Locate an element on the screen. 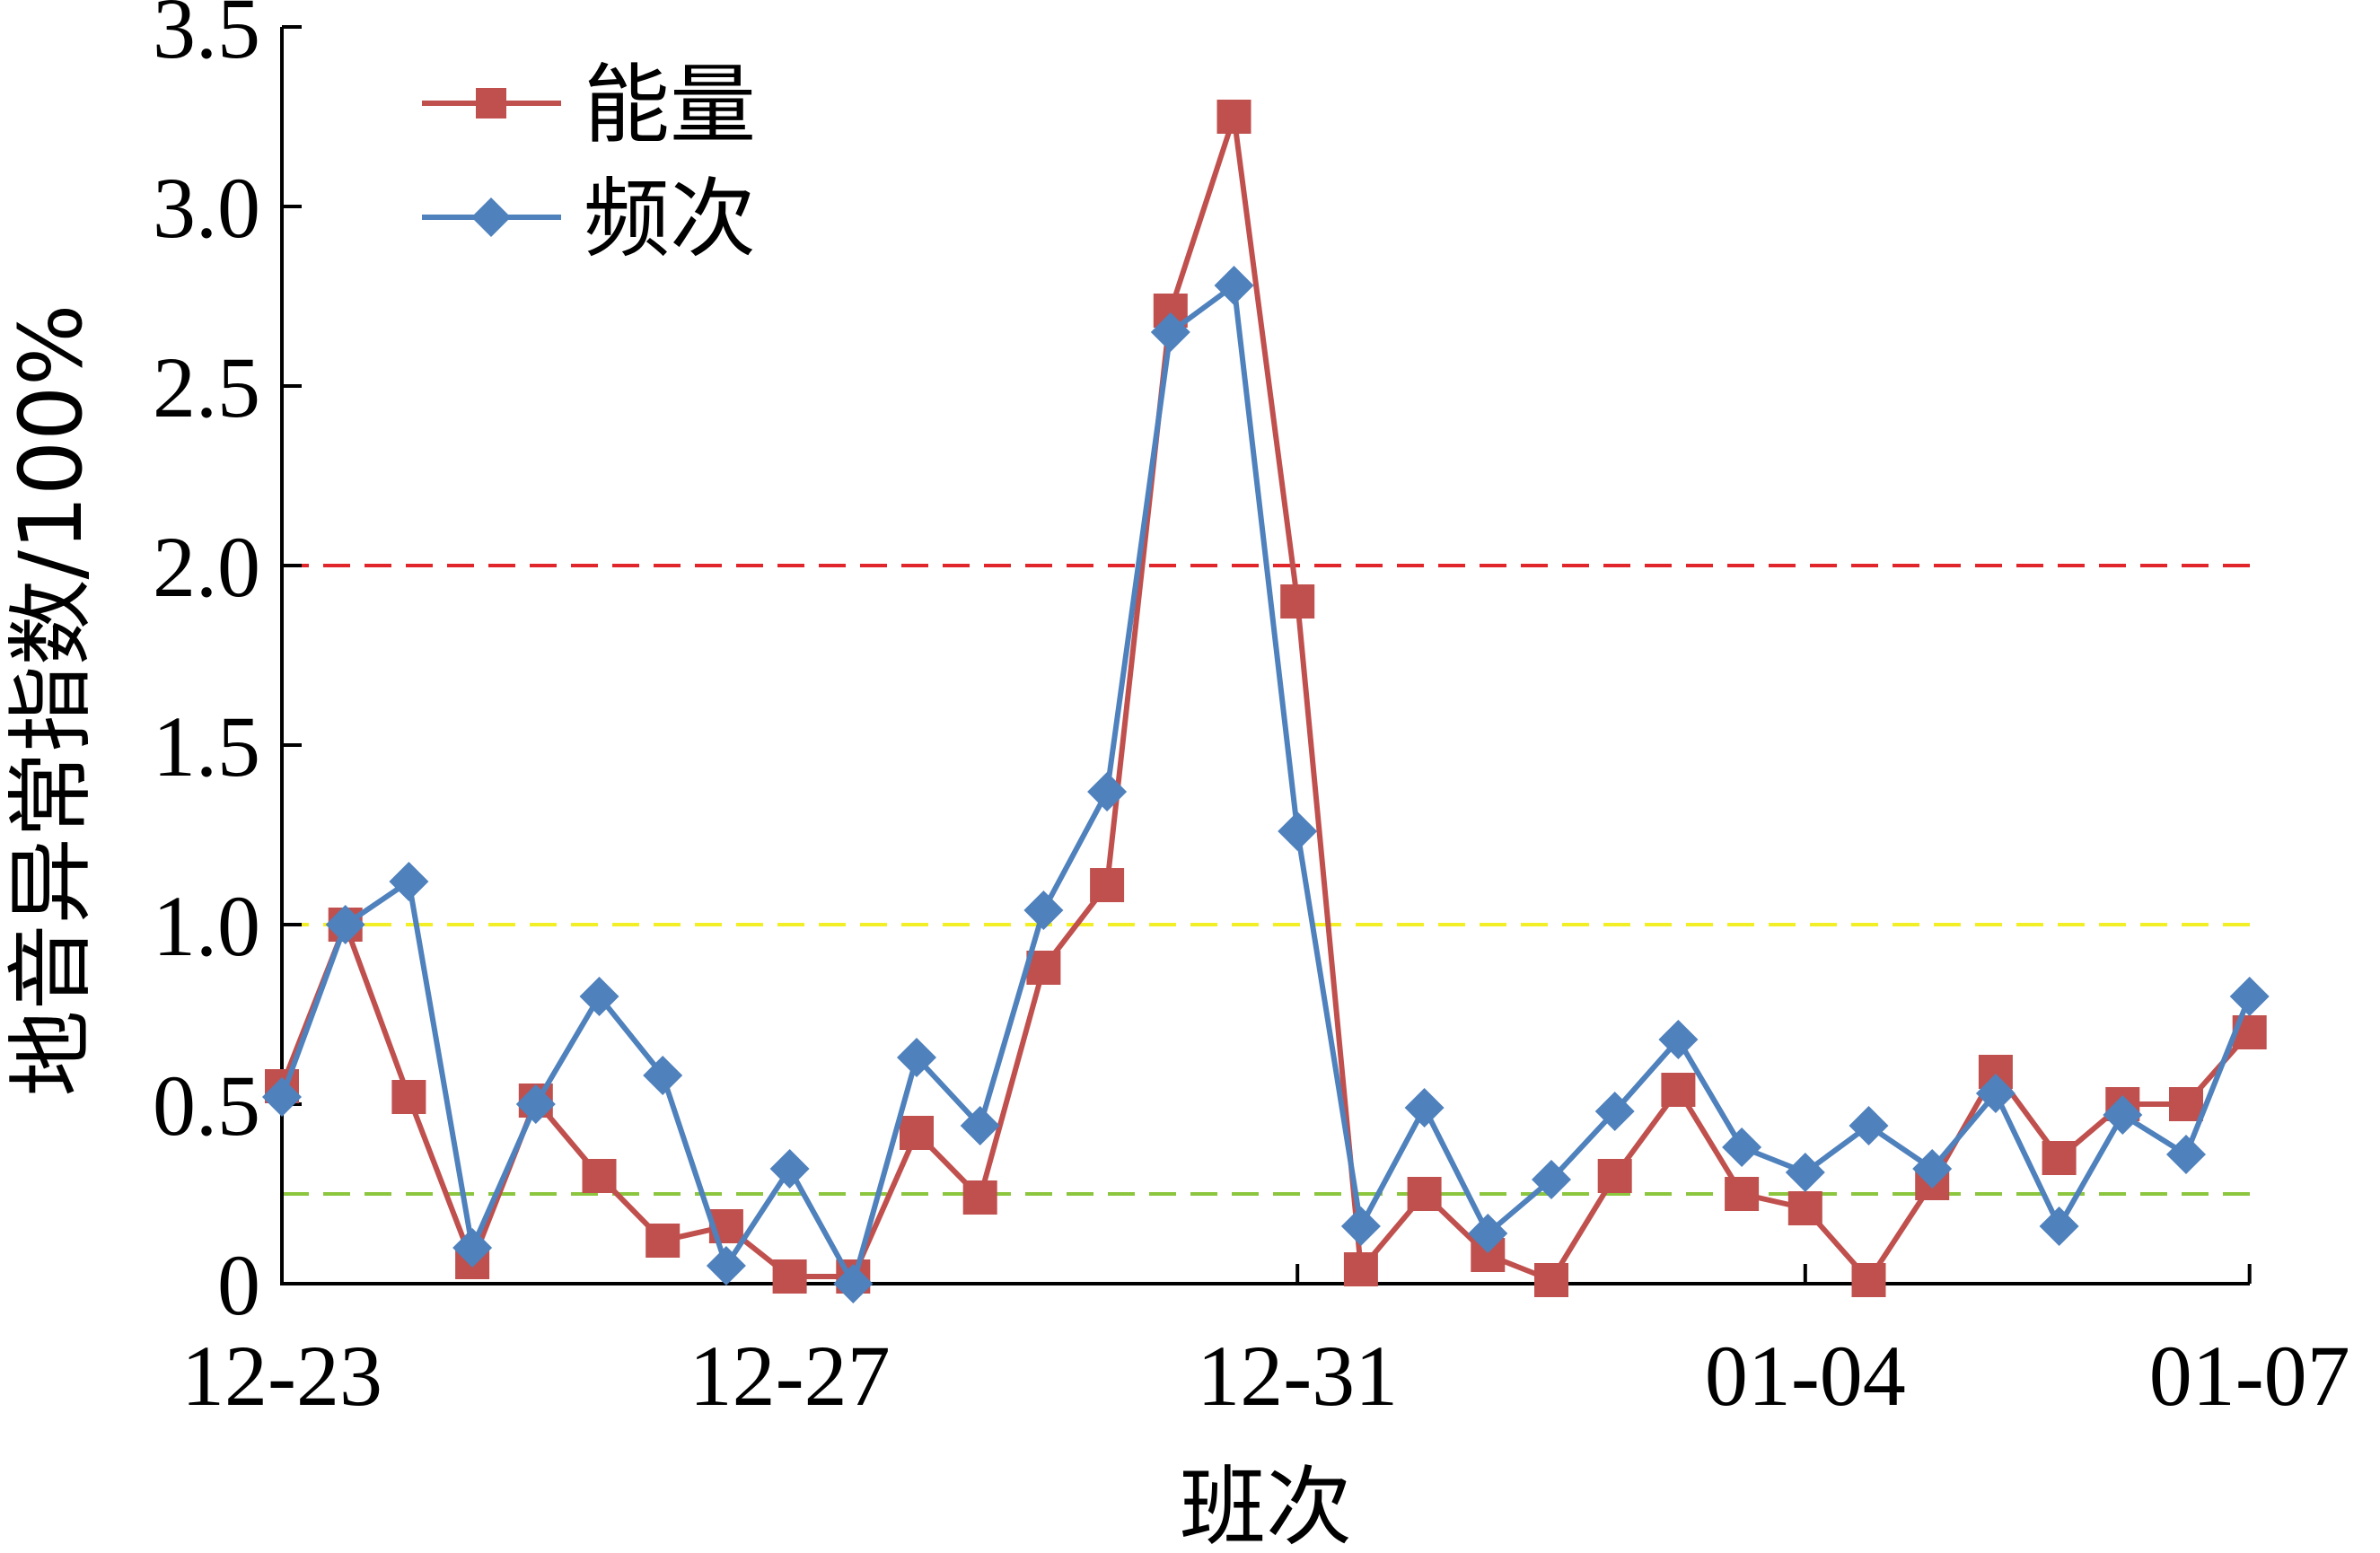  y-axis-title: 地音异常指数/100% is located at coordinates (51, 700).